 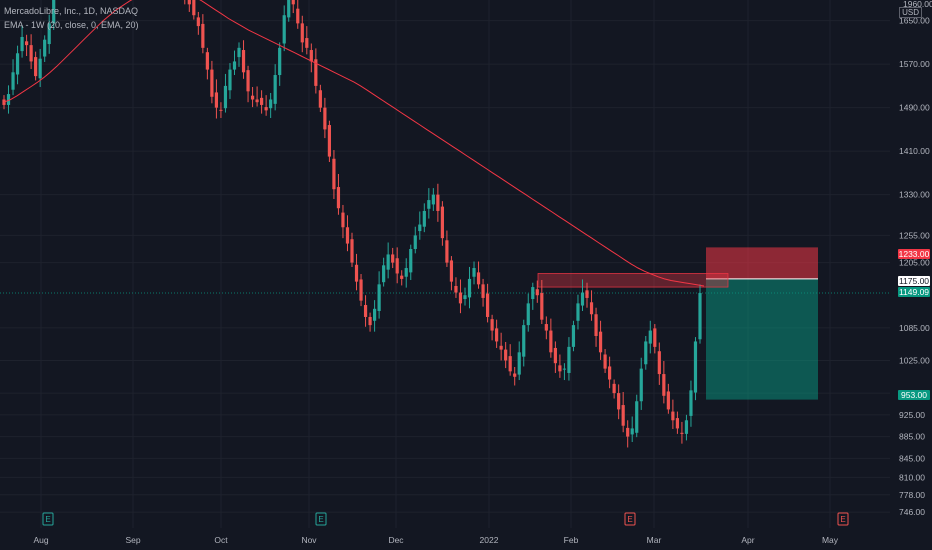 I want to click on price-axis, so click(x=911, y=275).